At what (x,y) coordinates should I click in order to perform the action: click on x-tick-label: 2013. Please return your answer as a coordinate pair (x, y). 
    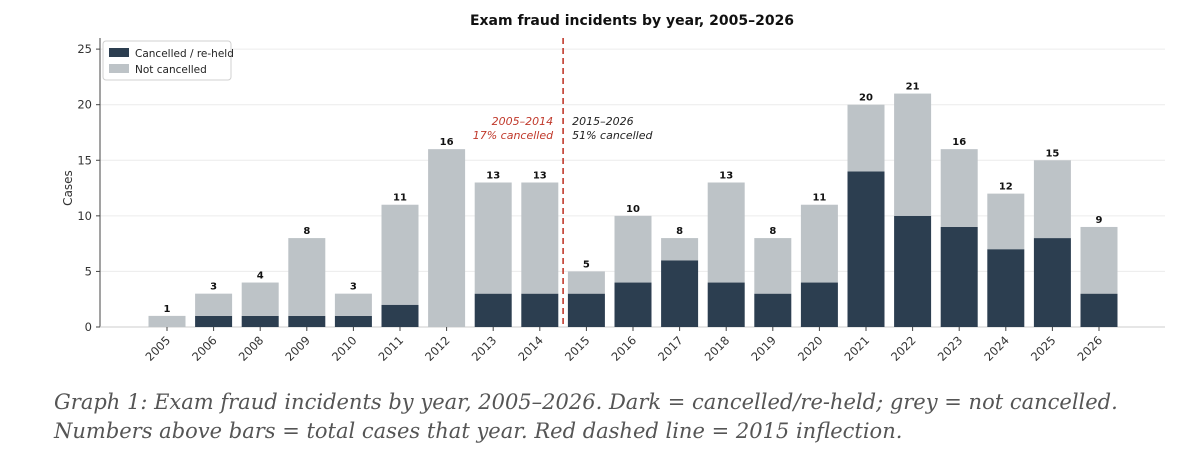
    Looking at the image, I should click on (484, 348).